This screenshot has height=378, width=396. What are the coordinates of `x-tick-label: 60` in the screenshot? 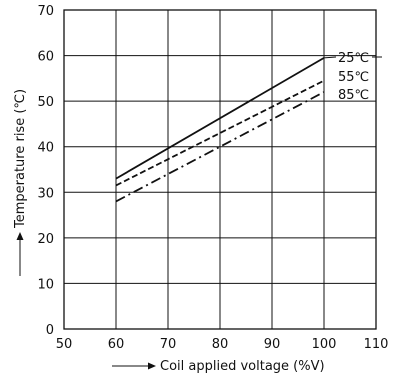 It's located at (116, 344).